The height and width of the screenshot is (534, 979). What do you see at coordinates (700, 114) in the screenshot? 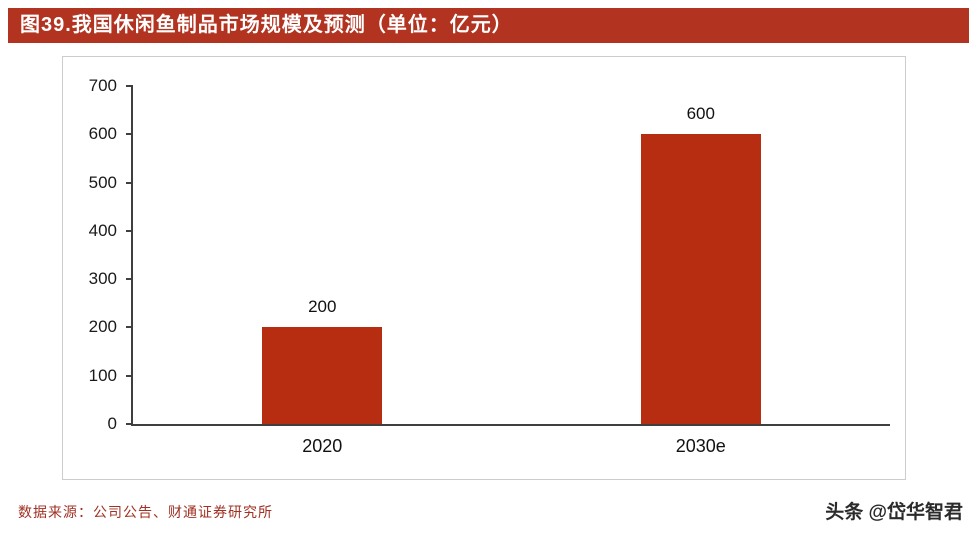
I see `bar-value-label: 600` at bounding box center [700, 114].